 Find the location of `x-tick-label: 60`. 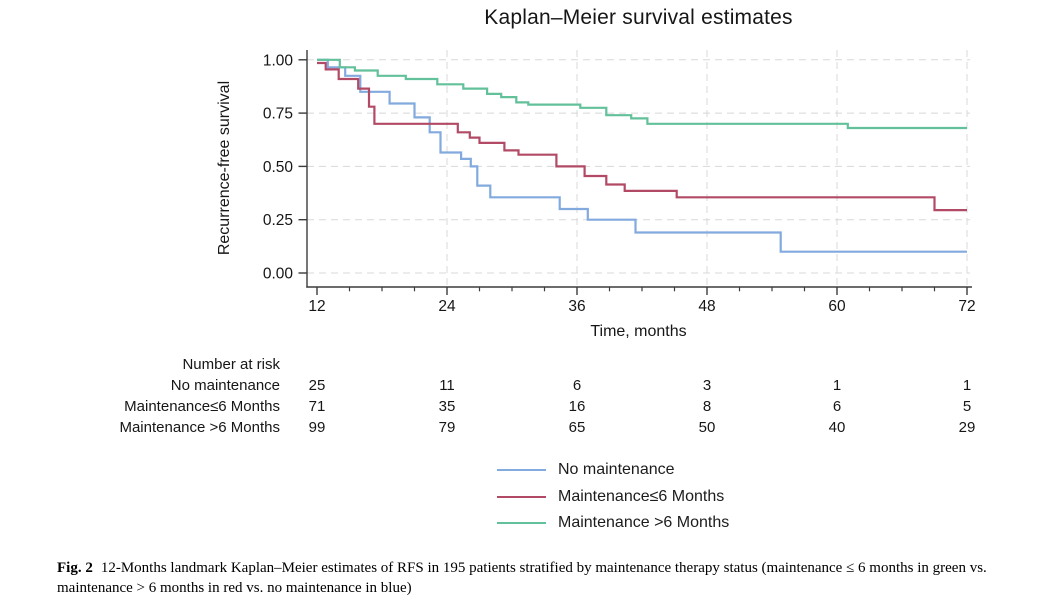

x-tick-label: 60 is located at coordinates (837, 306).